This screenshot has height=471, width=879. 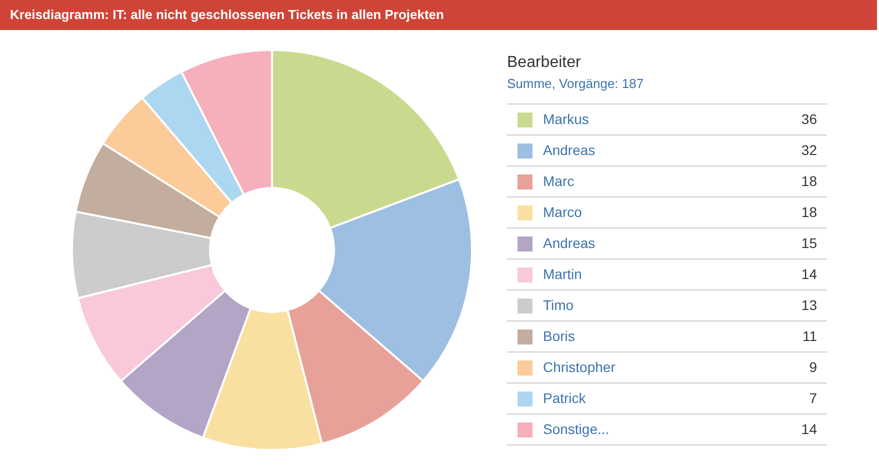 What do you see at coordinates (579, 367) in the screenshot?
I see `legend-label: Christopher` at bounding box center [579, 367].